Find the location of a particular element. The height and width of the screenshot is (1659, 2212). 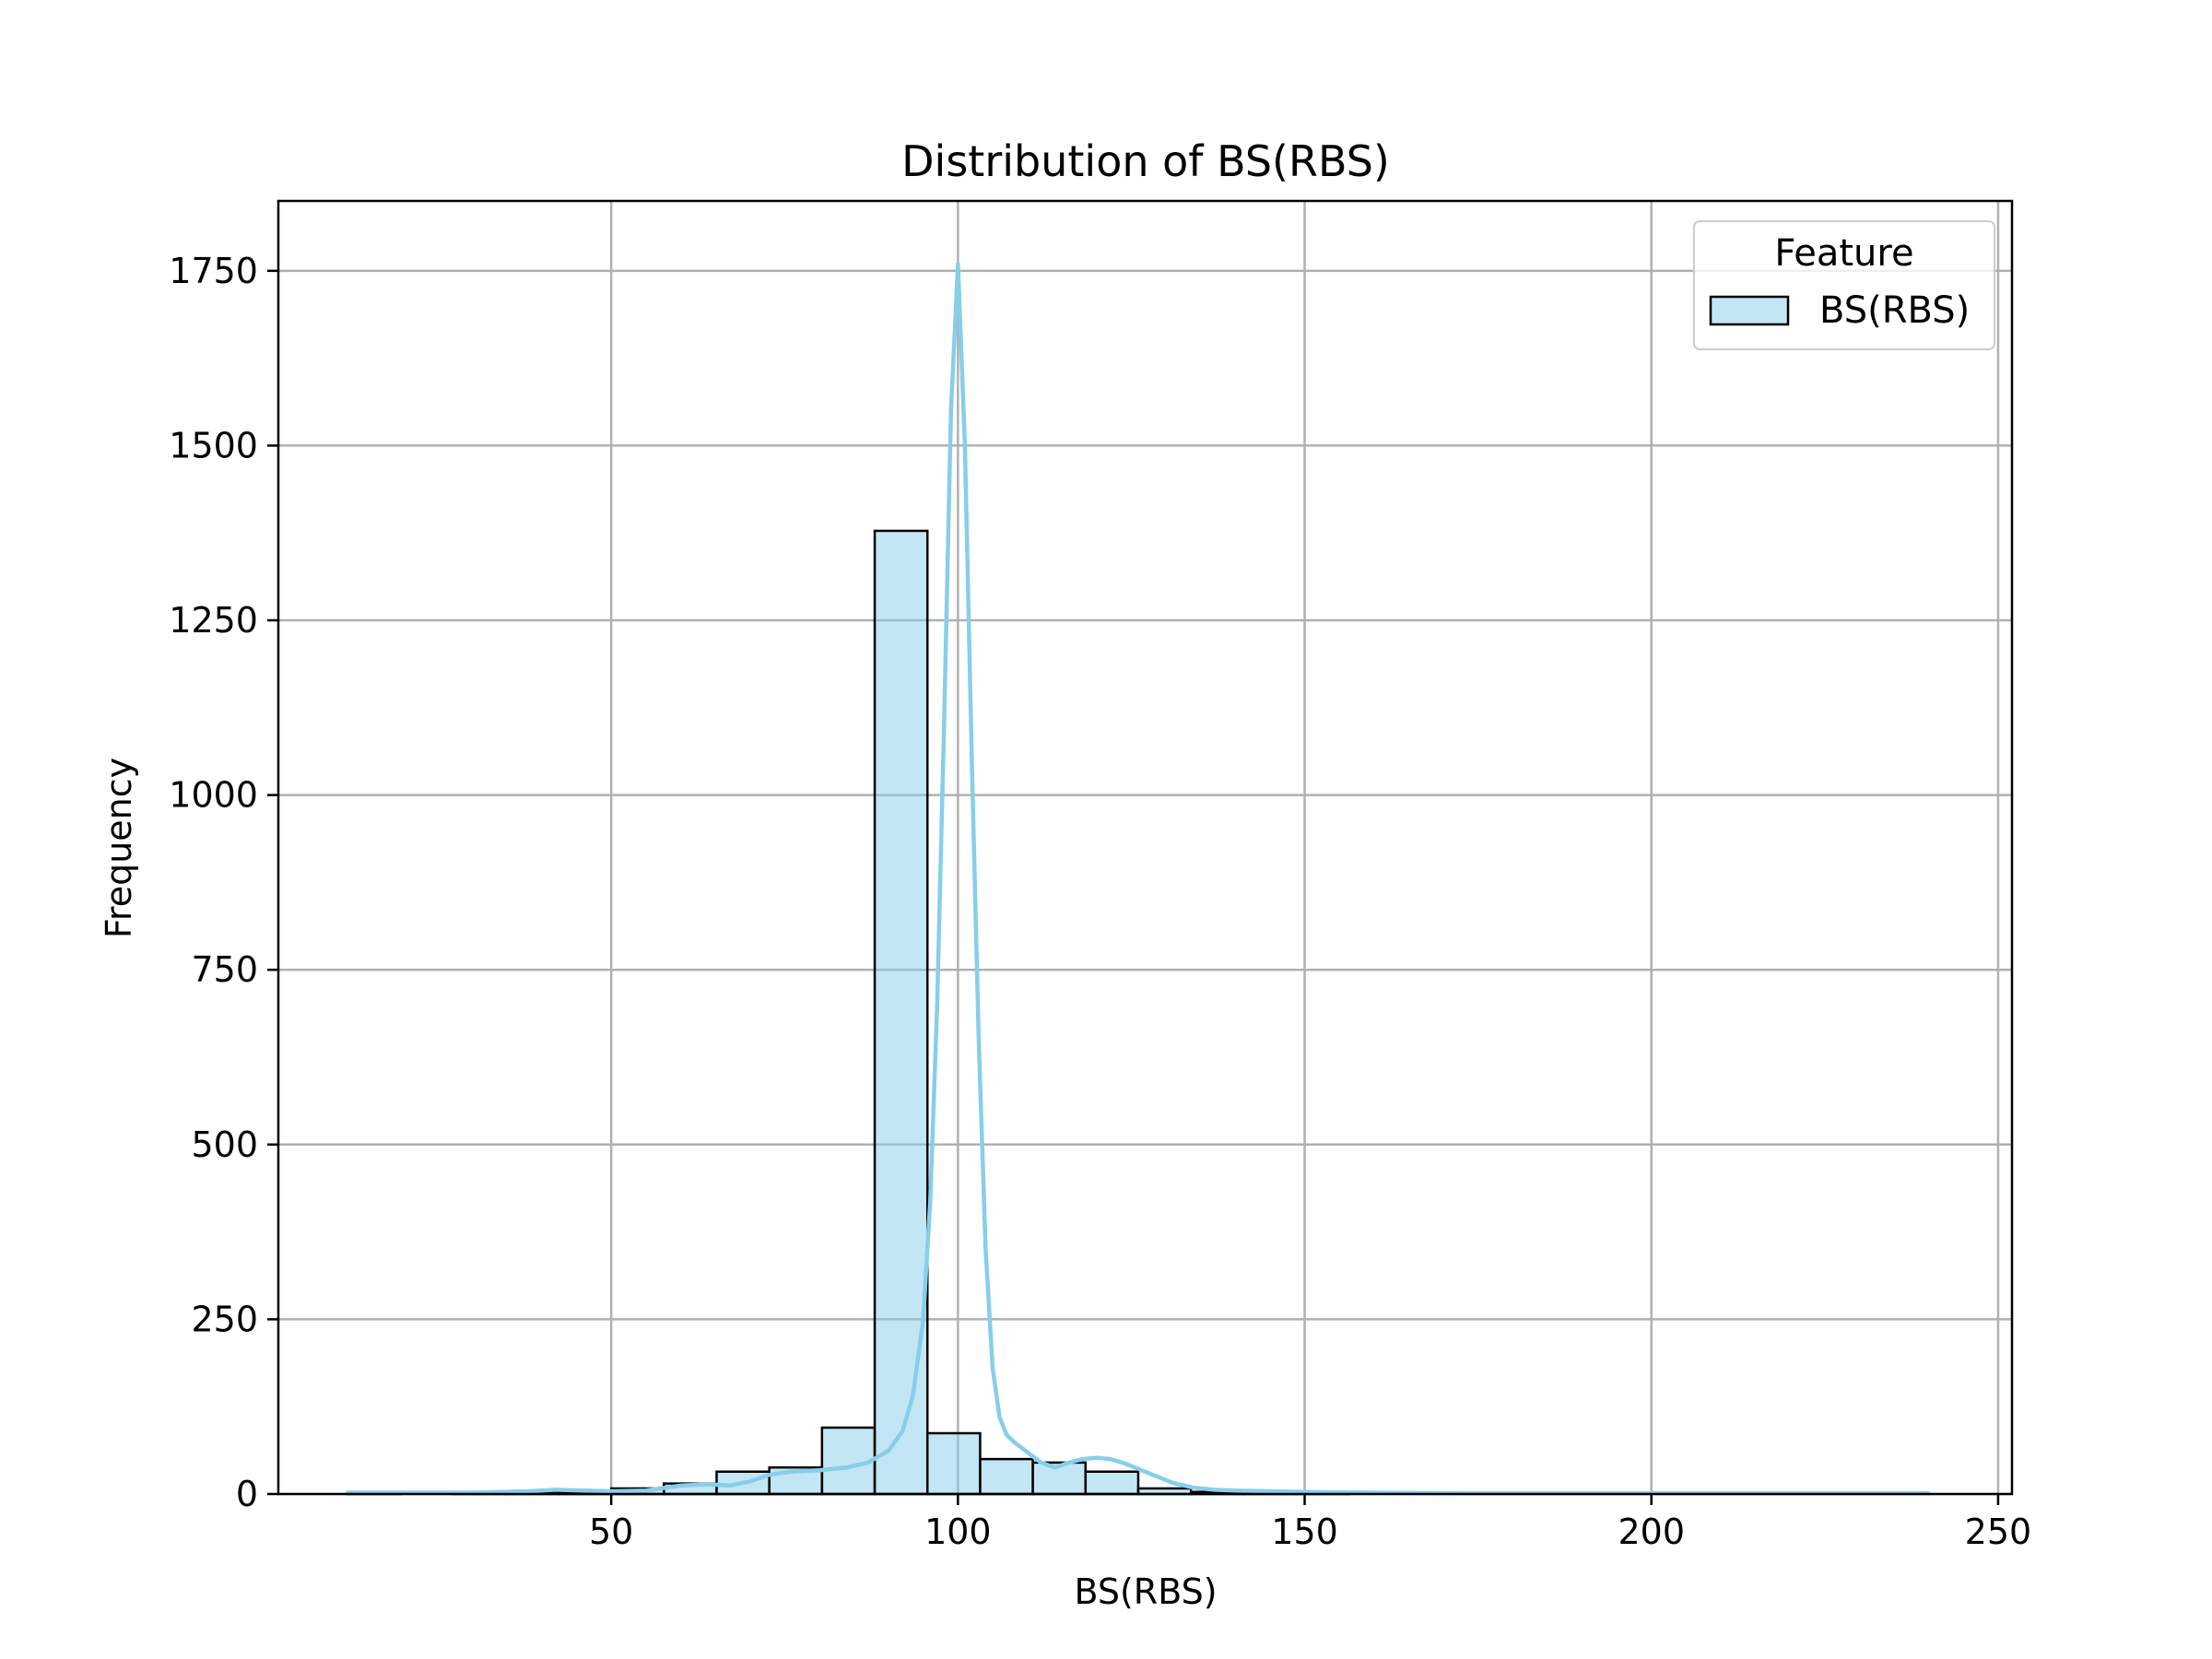

legend: Feature BS(RBS) is located at coordinates (1844, 285).